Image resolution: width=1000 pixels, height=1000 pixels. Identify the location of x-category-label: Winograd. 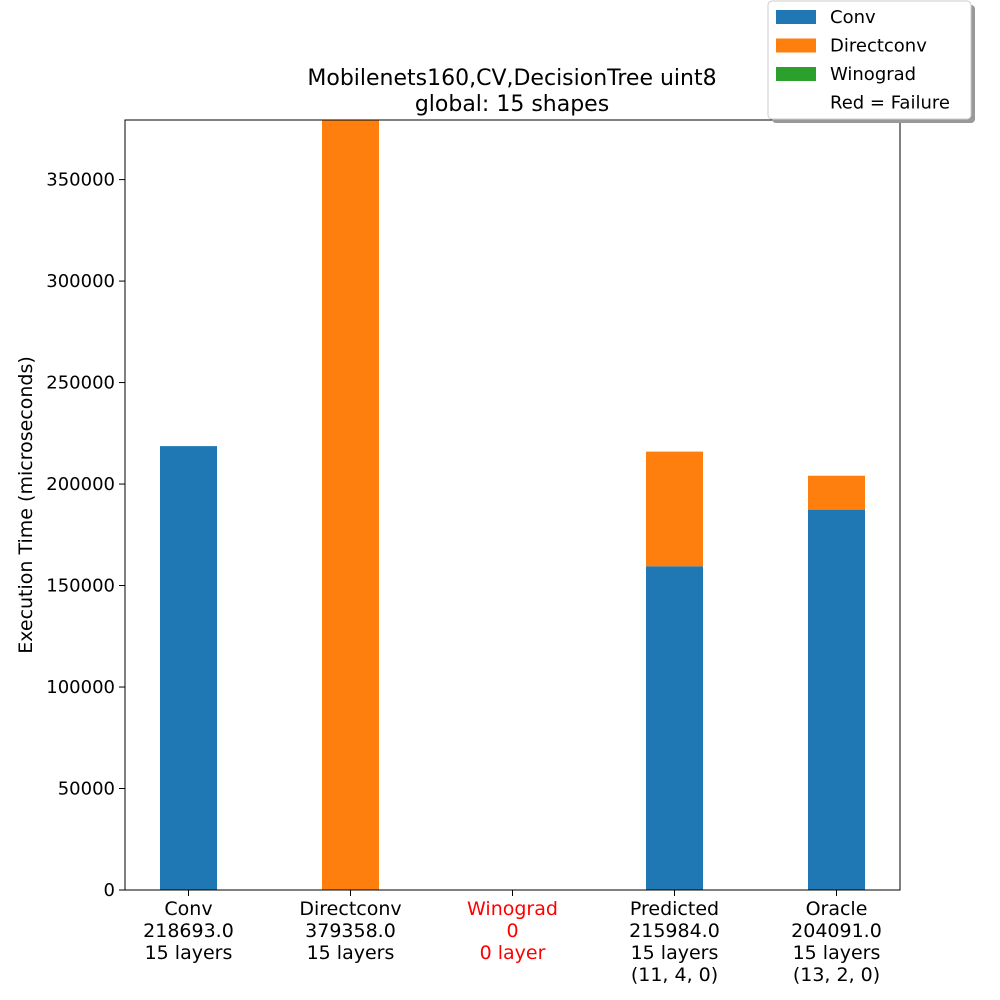
(512, 909).